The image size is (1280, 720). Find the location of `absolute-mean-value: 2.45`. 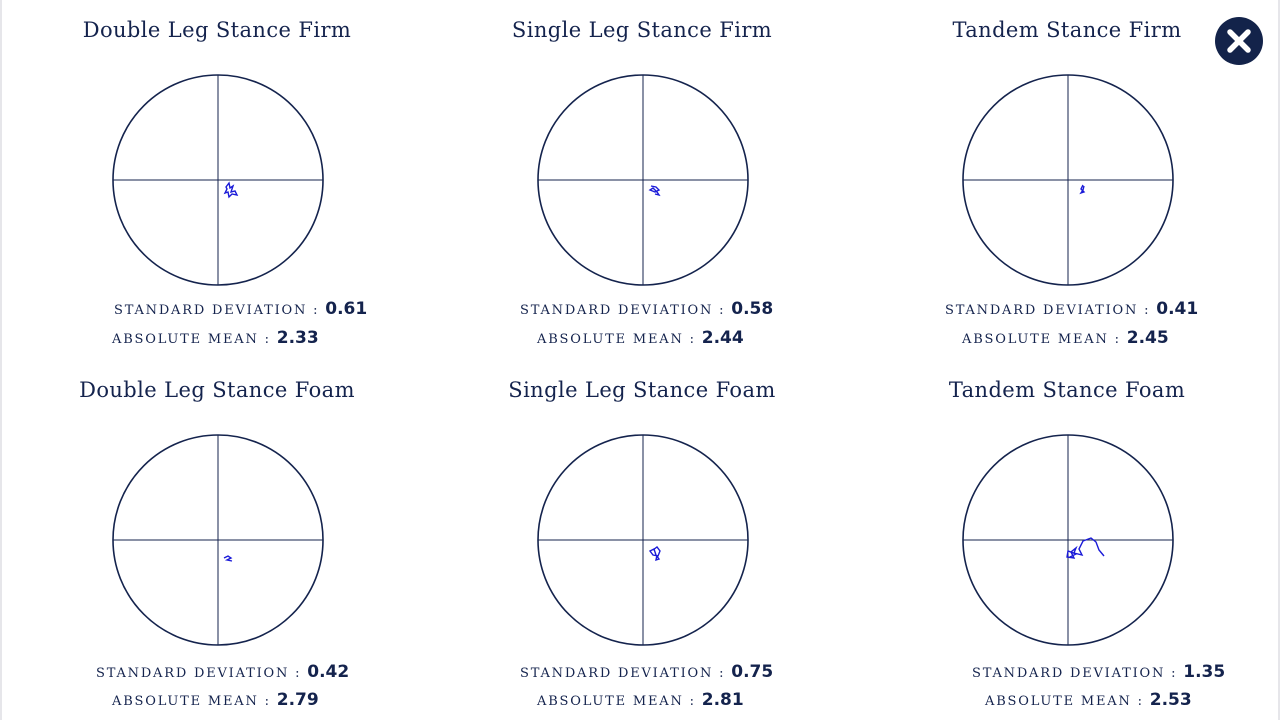

absolute-mean-value: 2.45 is located at coordinates (1147, 338).